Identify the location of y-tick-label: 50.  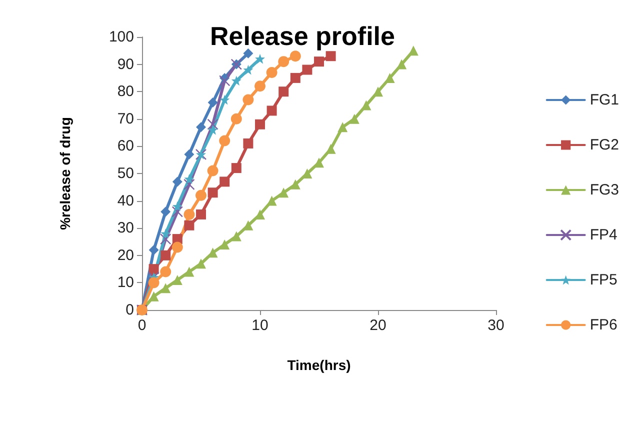
(125, 173).